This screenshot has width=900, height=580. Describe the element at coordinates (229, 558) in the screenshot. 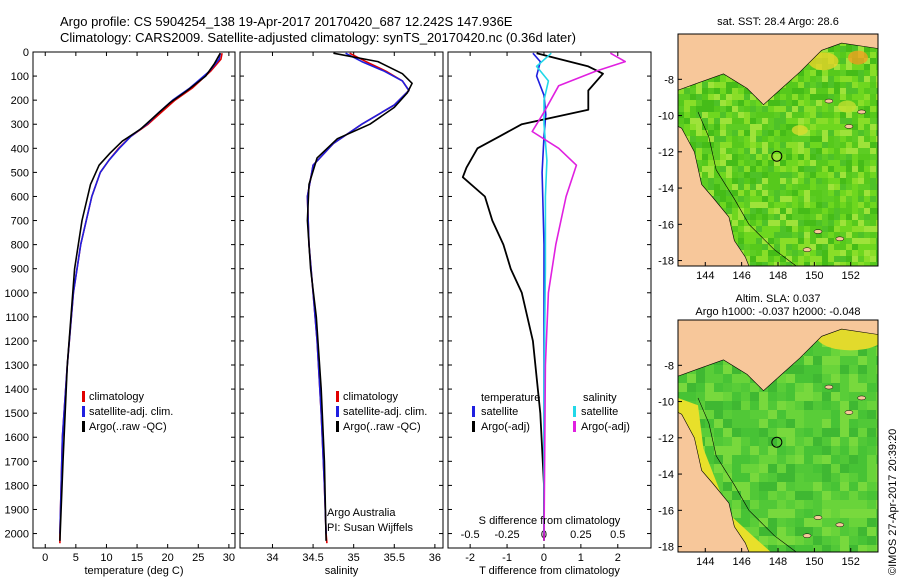

I see `x-tick-label: 30` at that location.